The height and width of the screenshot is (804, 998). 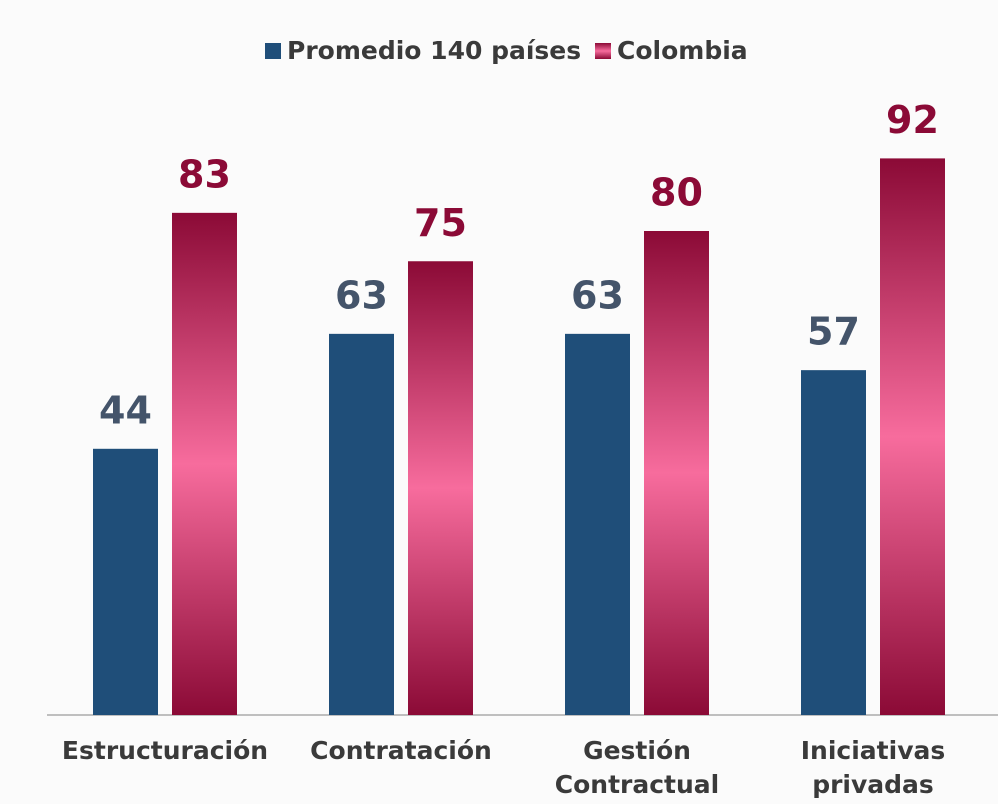 What do you see at coordinates (401, 750) in the screenshot?
I see `x-tick-label: Contratación` at bounding box center [401, 750].